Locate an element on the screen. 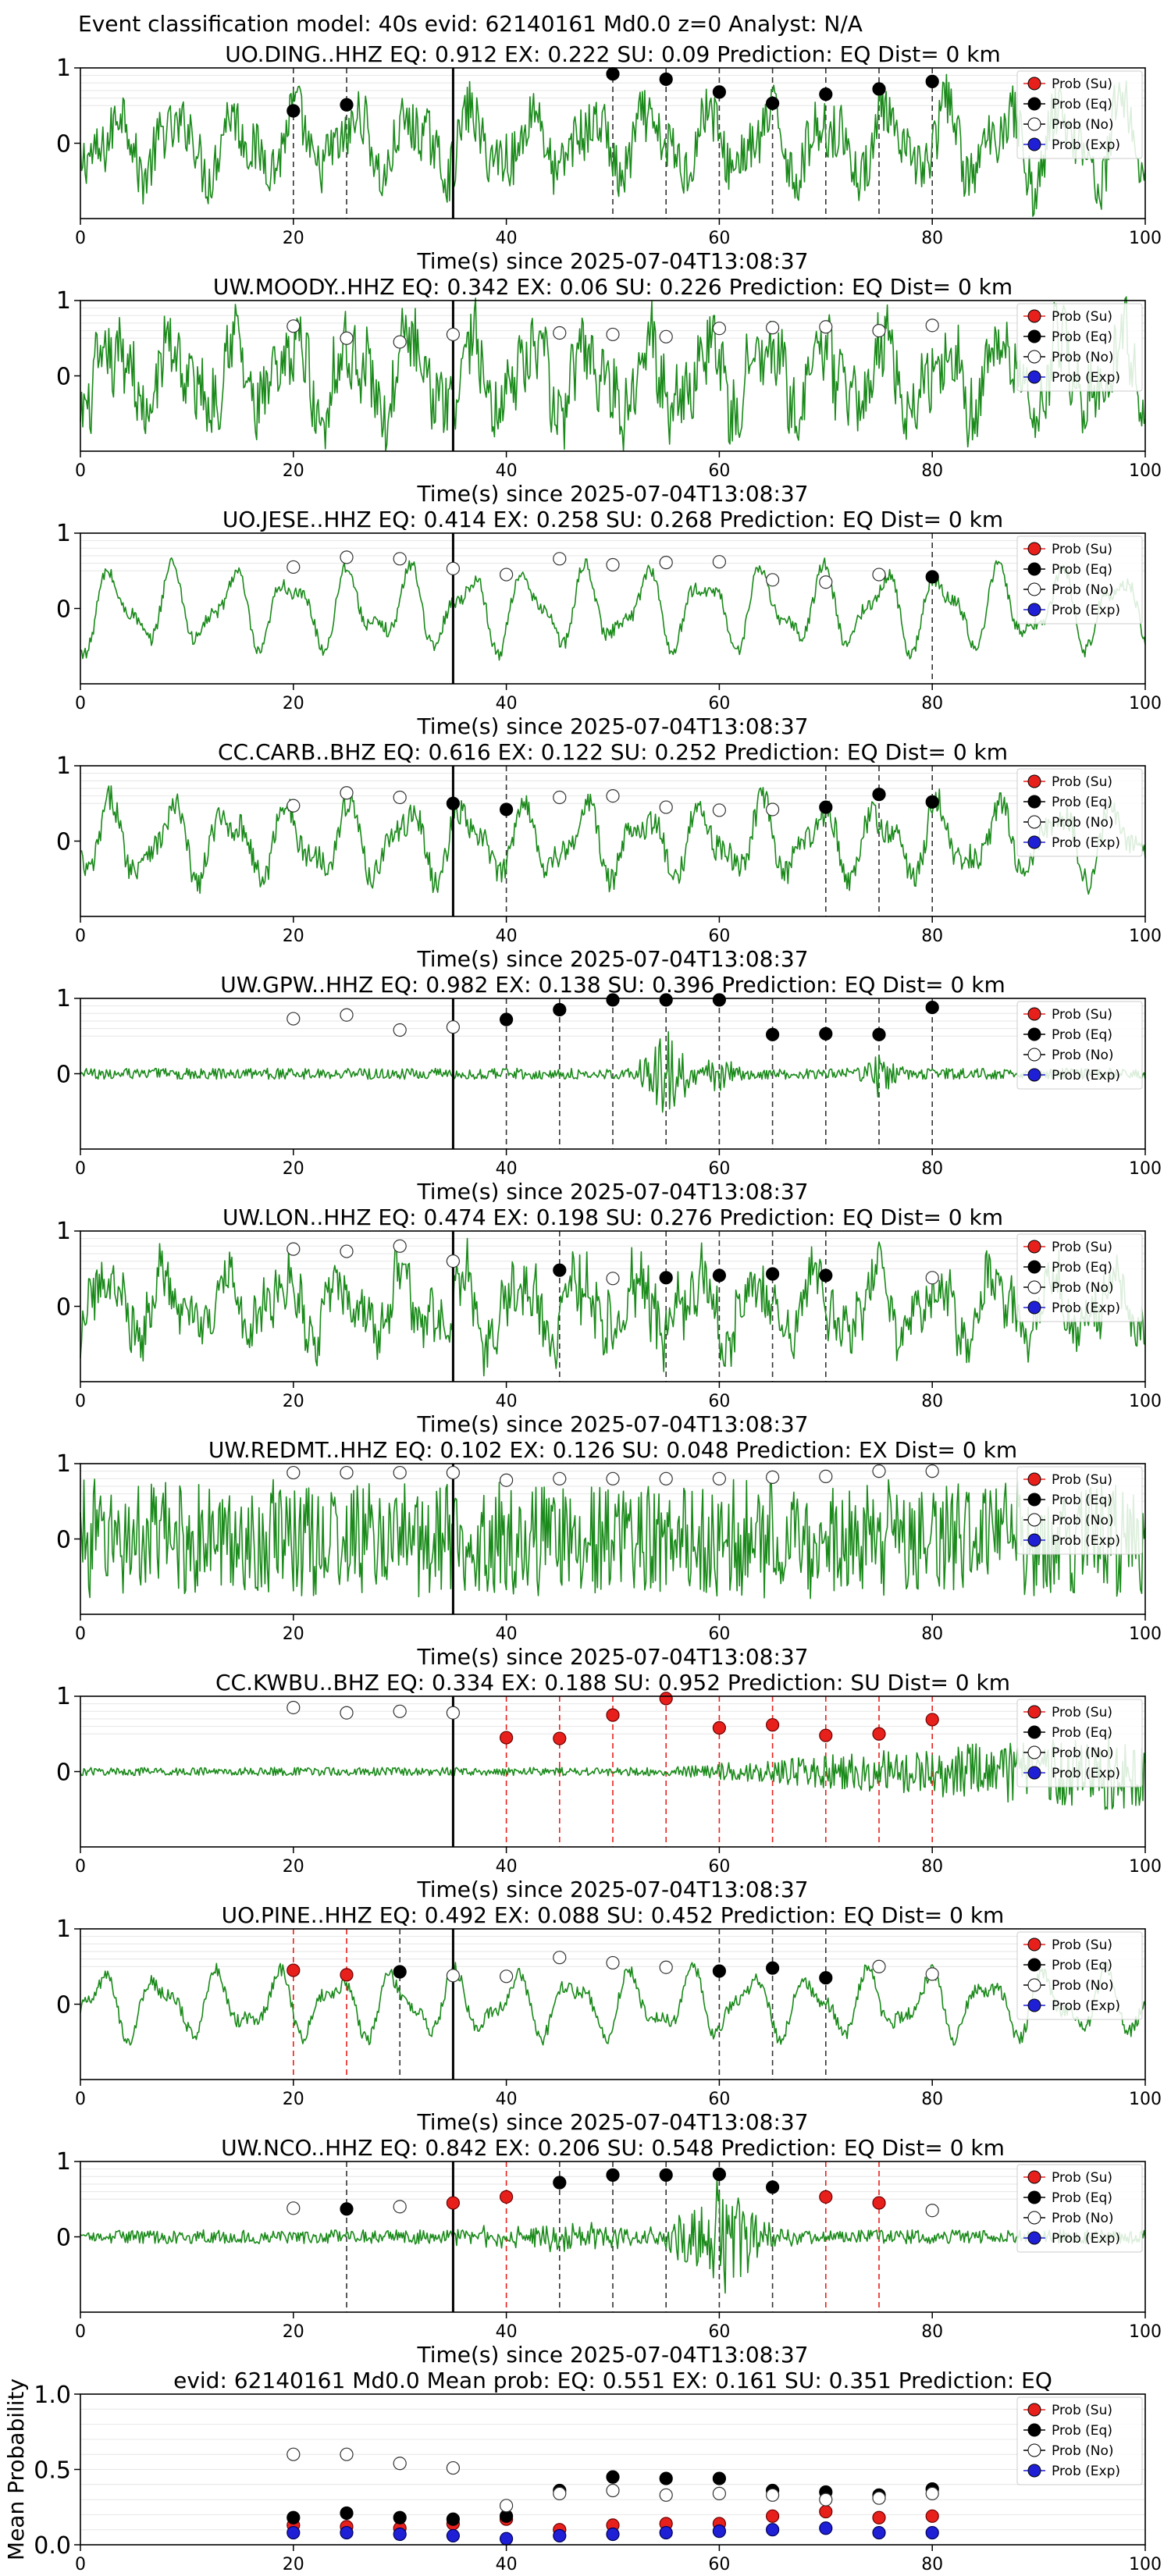 The image size is (1171, 2576). y-tick-label: 0 is located at coordinates (64, 1075).